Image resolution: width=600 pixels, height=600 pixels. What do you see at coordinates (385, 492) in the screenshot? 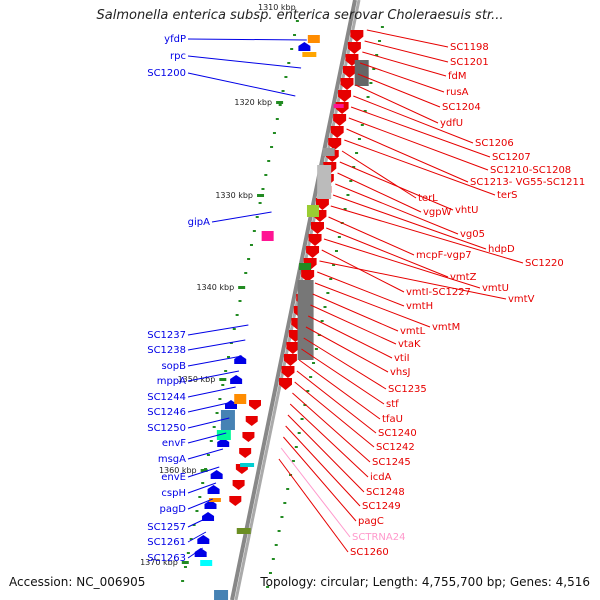
I see `gene-label-right: SC1248` at bounding box center [385, 492].